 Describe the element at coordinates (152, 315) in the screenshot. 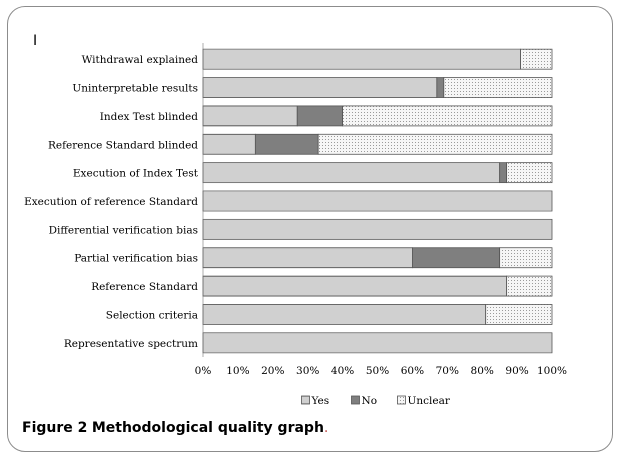

I see `category-label-selection-criteria: Selection criteria` at that location.